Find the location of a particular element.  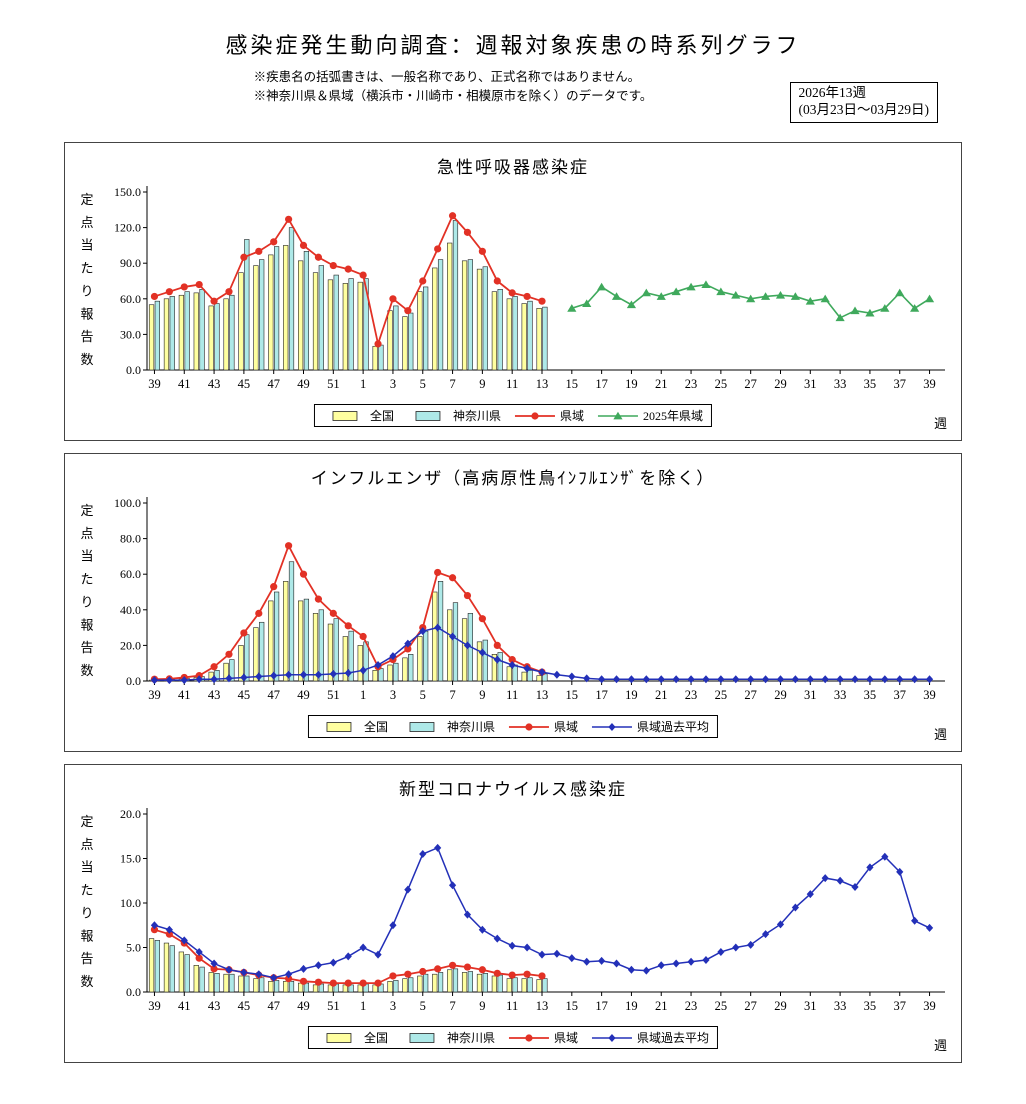

svg-text: 20.0 is located at coordinates (130, 645).